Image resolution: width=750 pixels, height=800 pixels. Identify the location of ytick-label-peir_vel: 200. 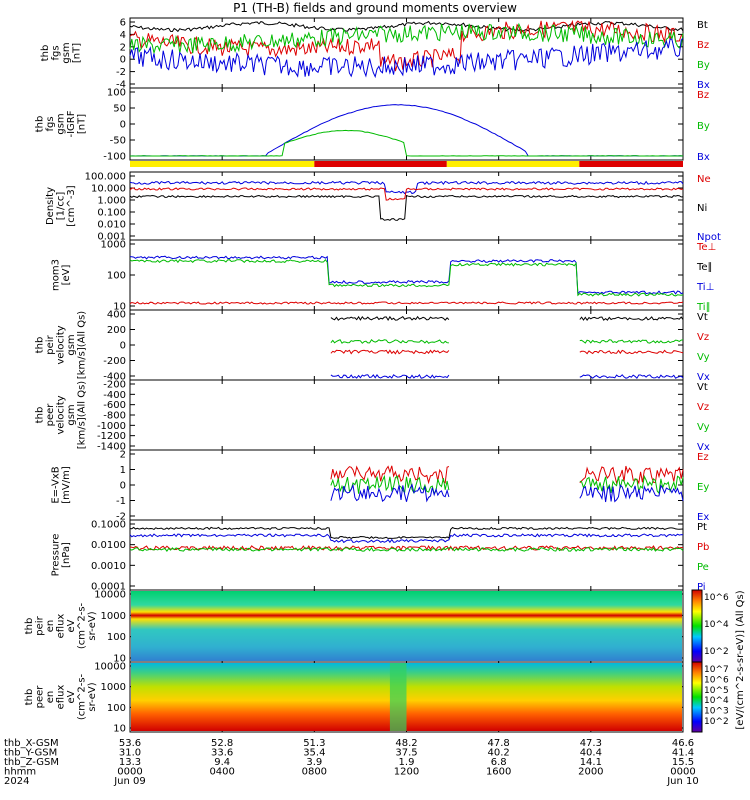
(116, 330).